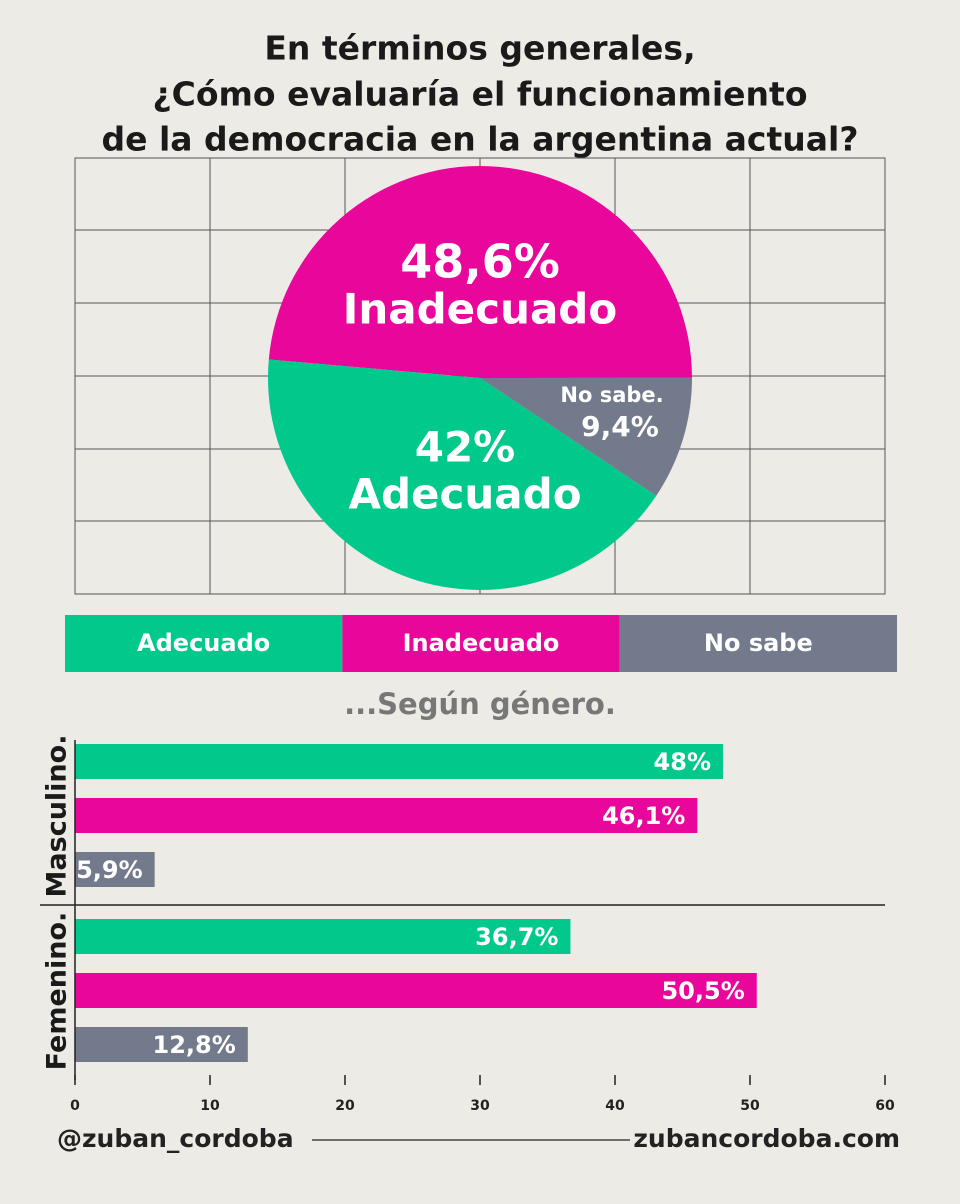  I want to click on bar-value-label: 5,9%, so click(109, 870).